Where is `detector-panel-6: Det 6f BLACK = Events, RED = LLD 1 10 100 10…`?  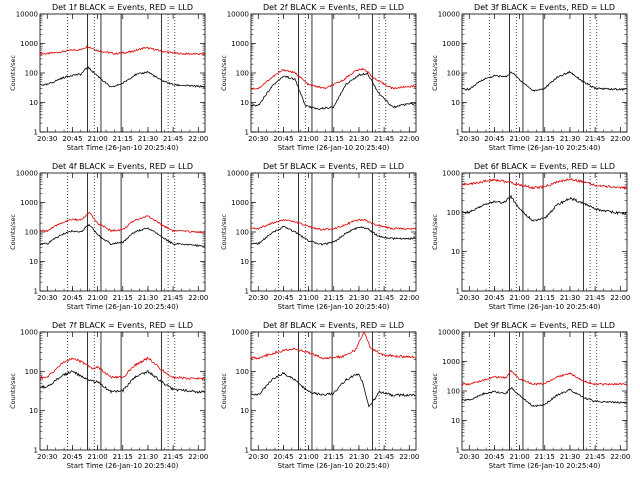
detector-panel-6: Det 6f BLACK = Events, RED = LLD 1 10 100 10… is located at coordinates (530, 236).